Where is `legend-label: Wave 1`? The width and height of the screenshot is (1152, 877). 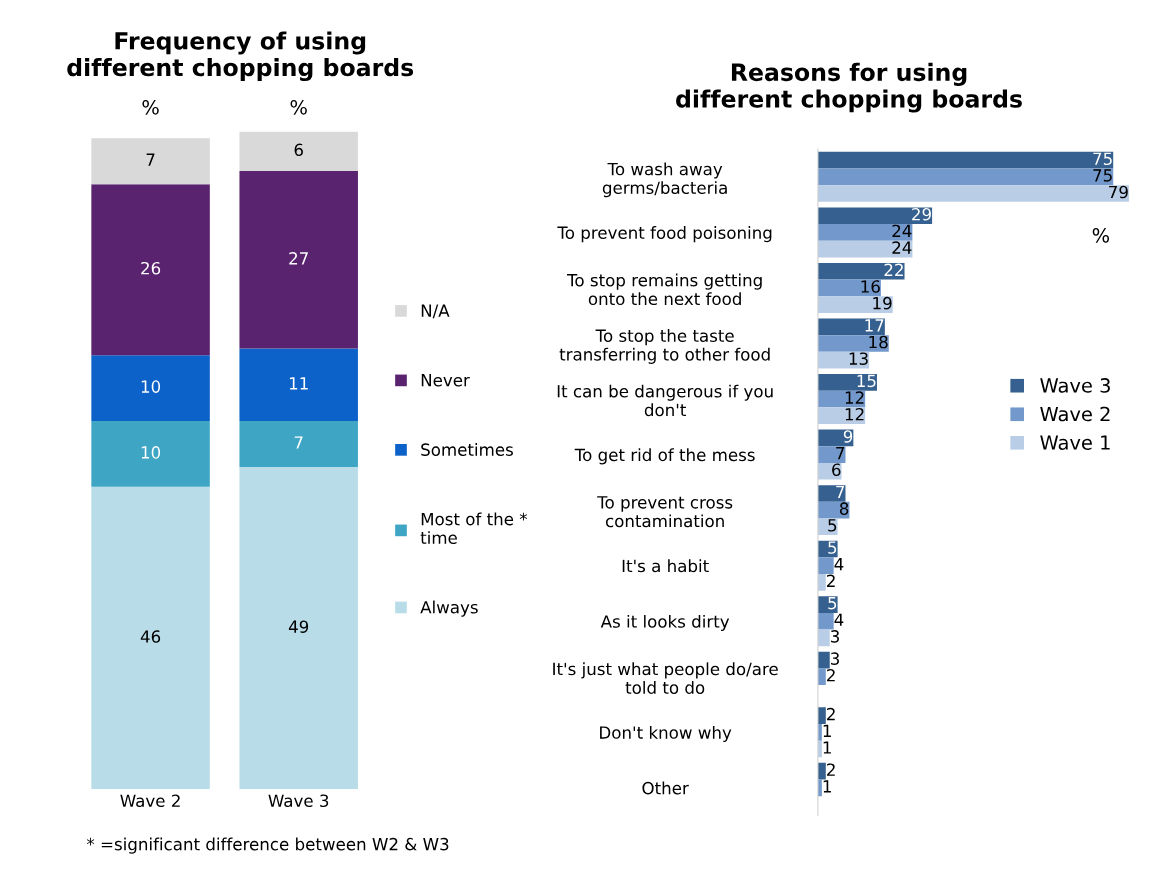 legend-label: Wave 1 is located at coordinates (1075, 442).